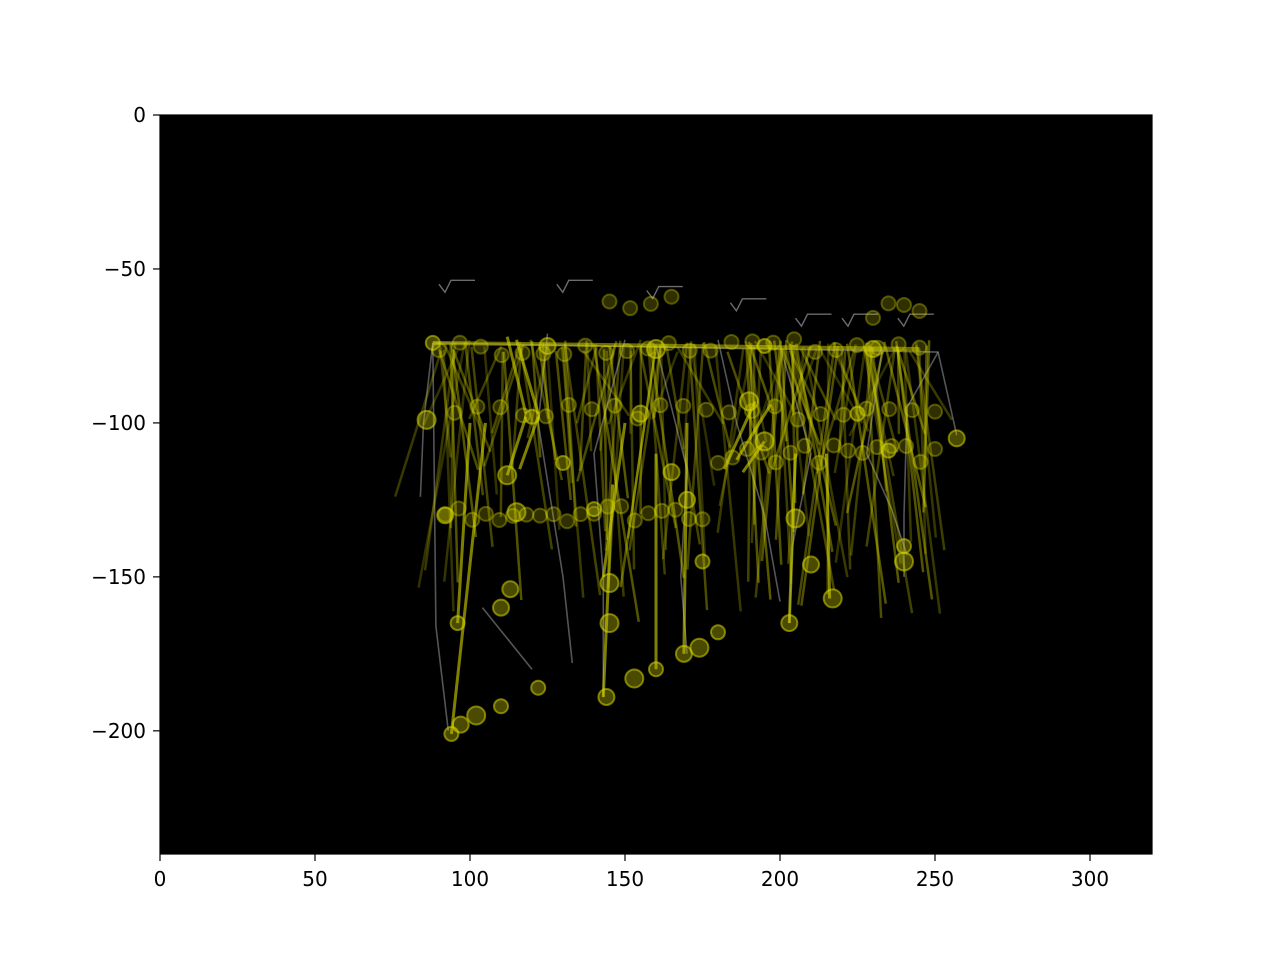  I want to click on y-tick-label: −150, so click(118, 577).